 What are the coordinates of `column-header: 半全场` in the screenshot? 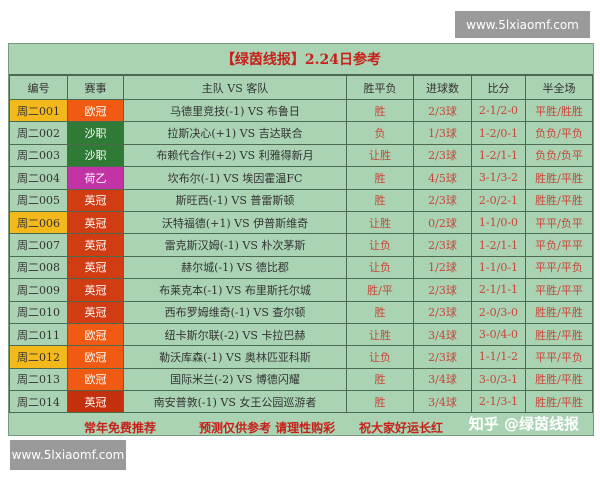 It's located at (559, 87).